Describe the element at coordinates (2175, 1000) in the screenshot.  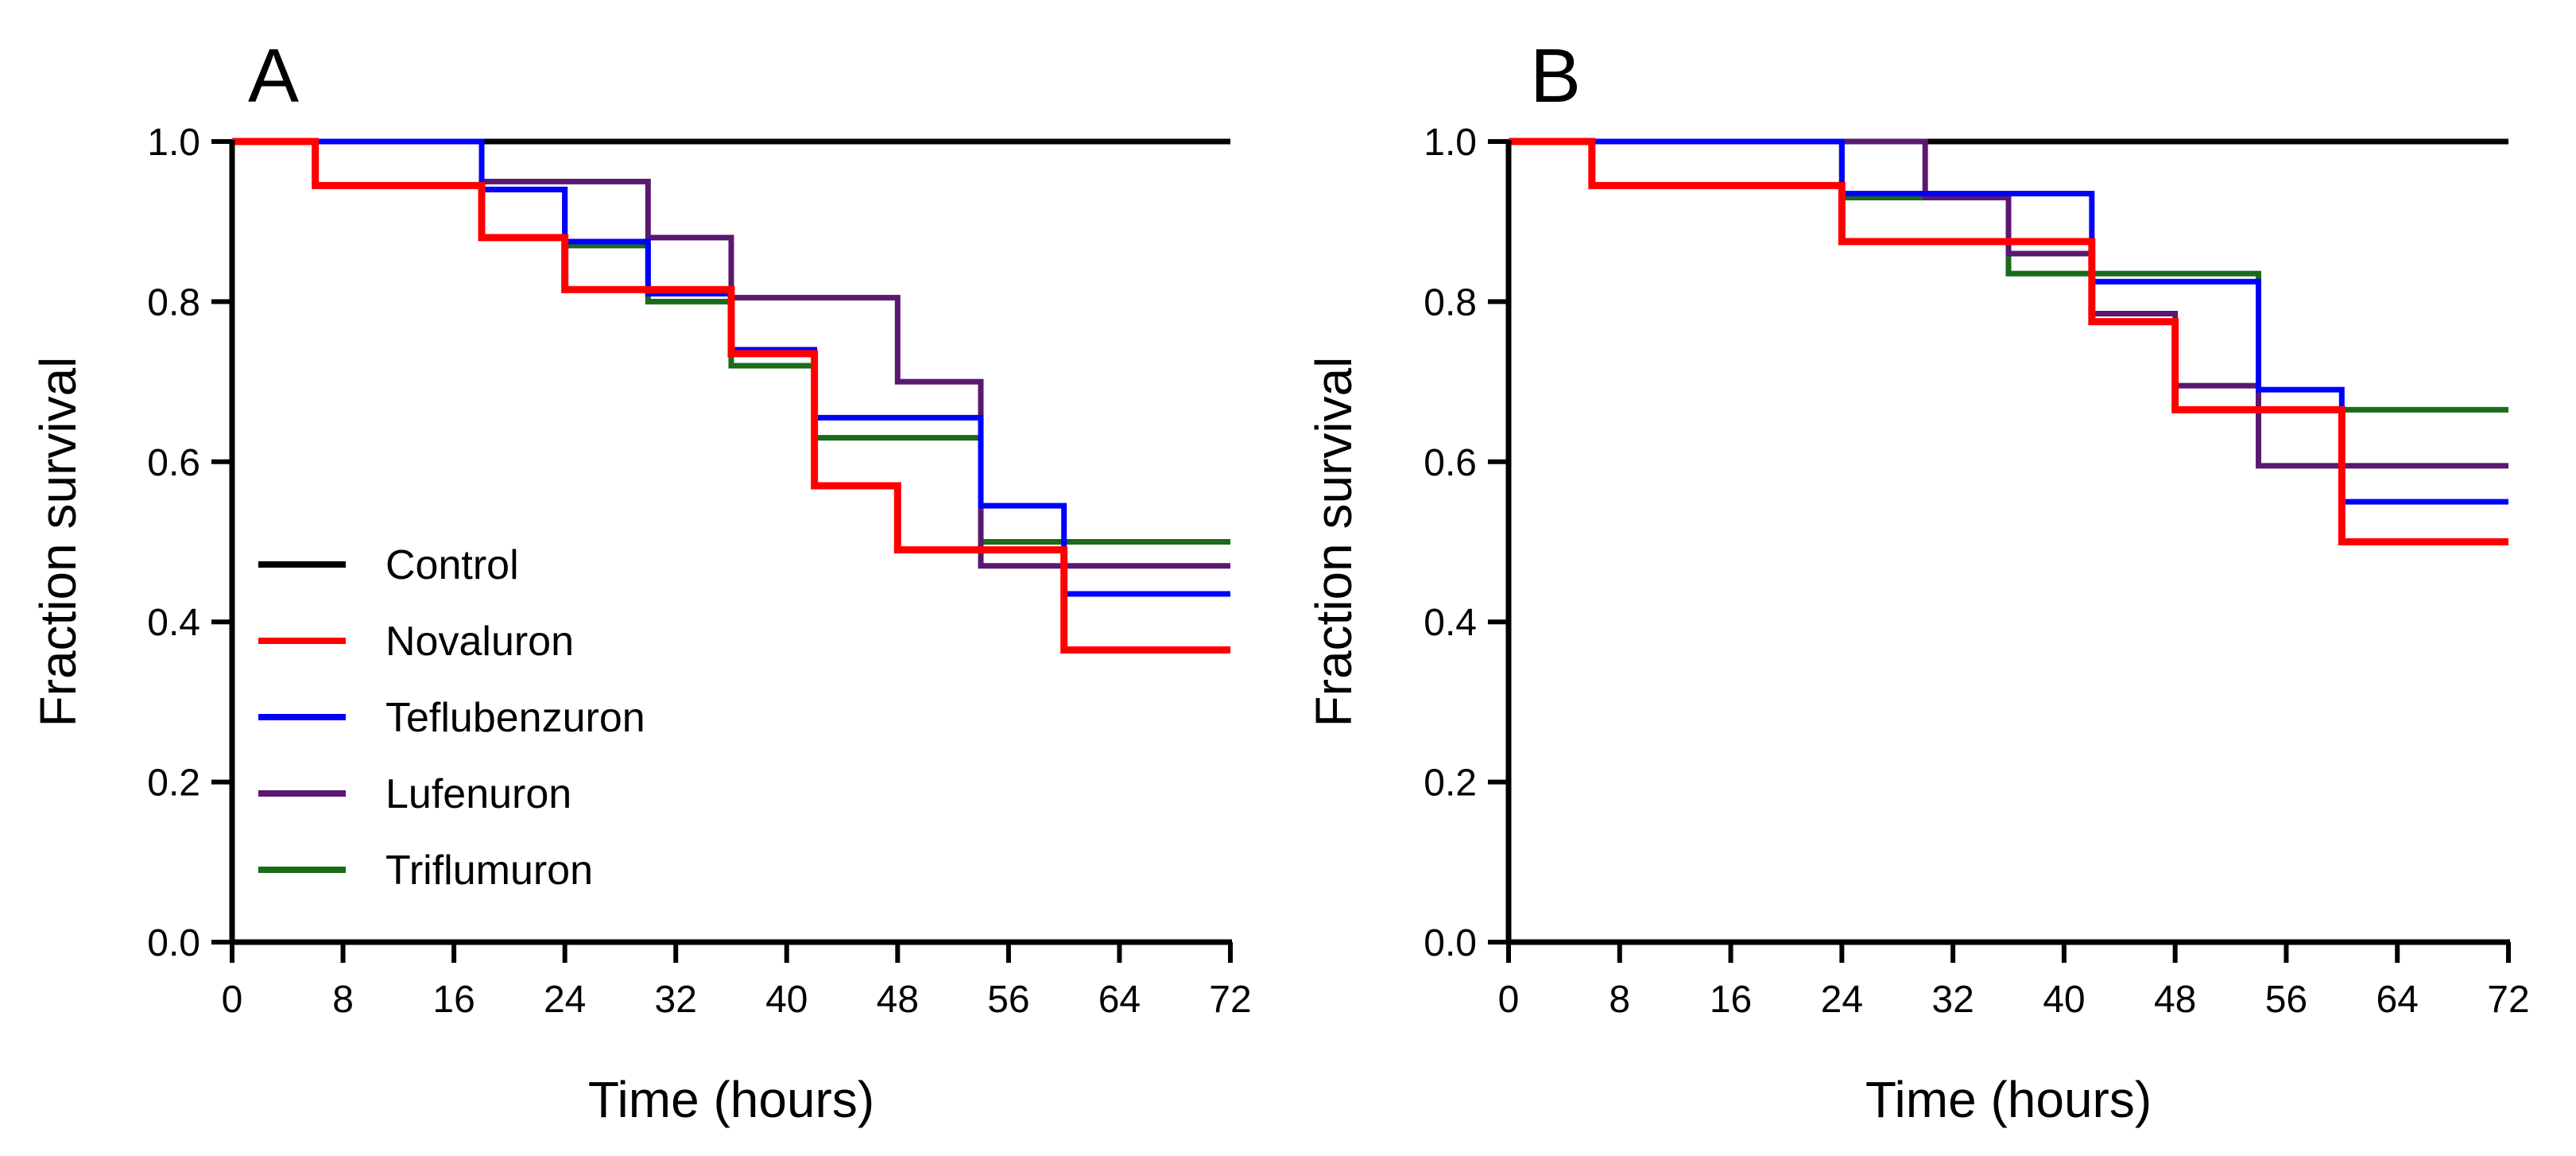
I see `x-tick-label-b: 48` at that location.